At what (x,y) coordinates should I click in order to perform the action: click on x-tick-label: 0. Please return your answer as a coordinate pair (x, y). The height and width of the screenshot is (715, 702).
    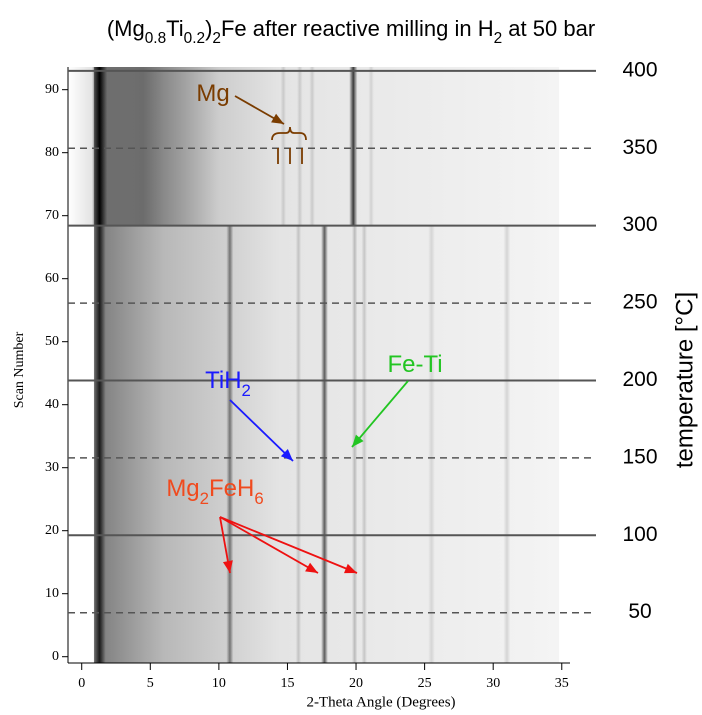
    Looking at the image, I should click on (81, 683).